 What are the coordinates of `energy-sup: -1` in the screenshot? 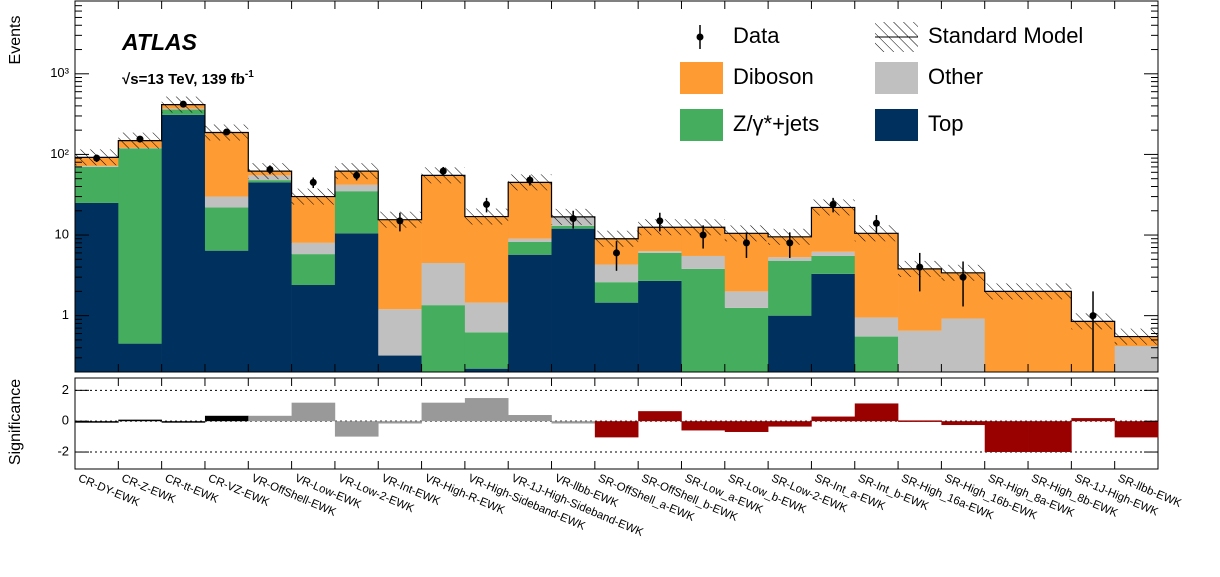 It's located at (249, 74).